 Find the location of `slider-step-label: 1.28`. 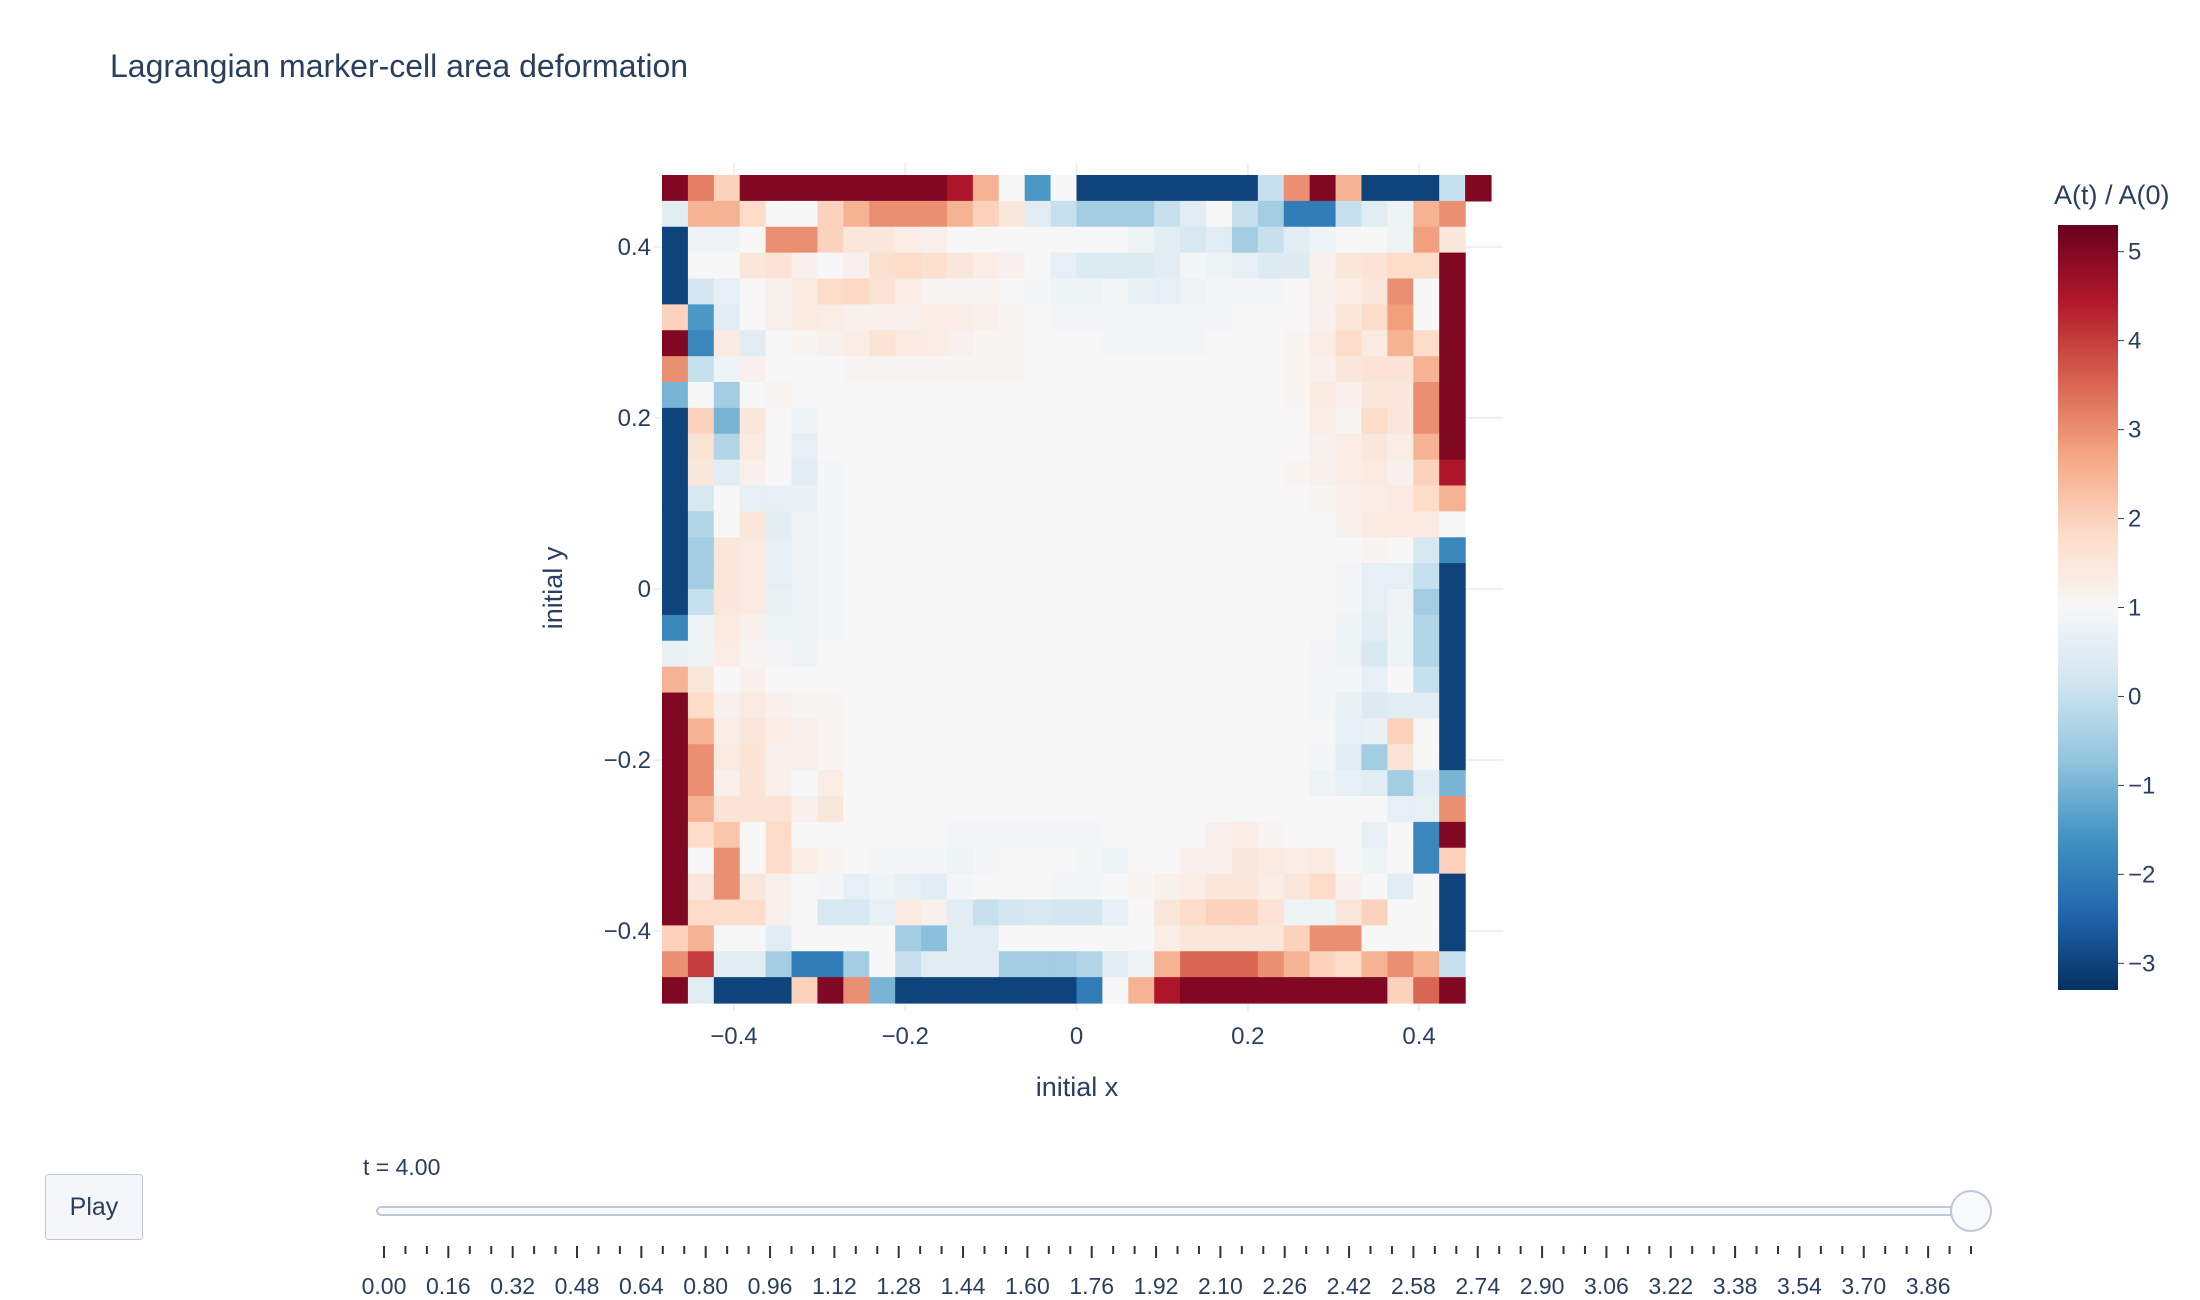

slider-step-label: 1.28 is located at coordinates (898, 1286).